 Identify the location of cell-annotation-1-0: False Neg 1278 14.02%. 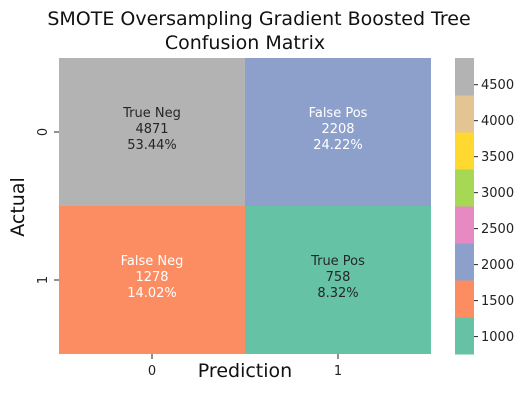
(152, 277).